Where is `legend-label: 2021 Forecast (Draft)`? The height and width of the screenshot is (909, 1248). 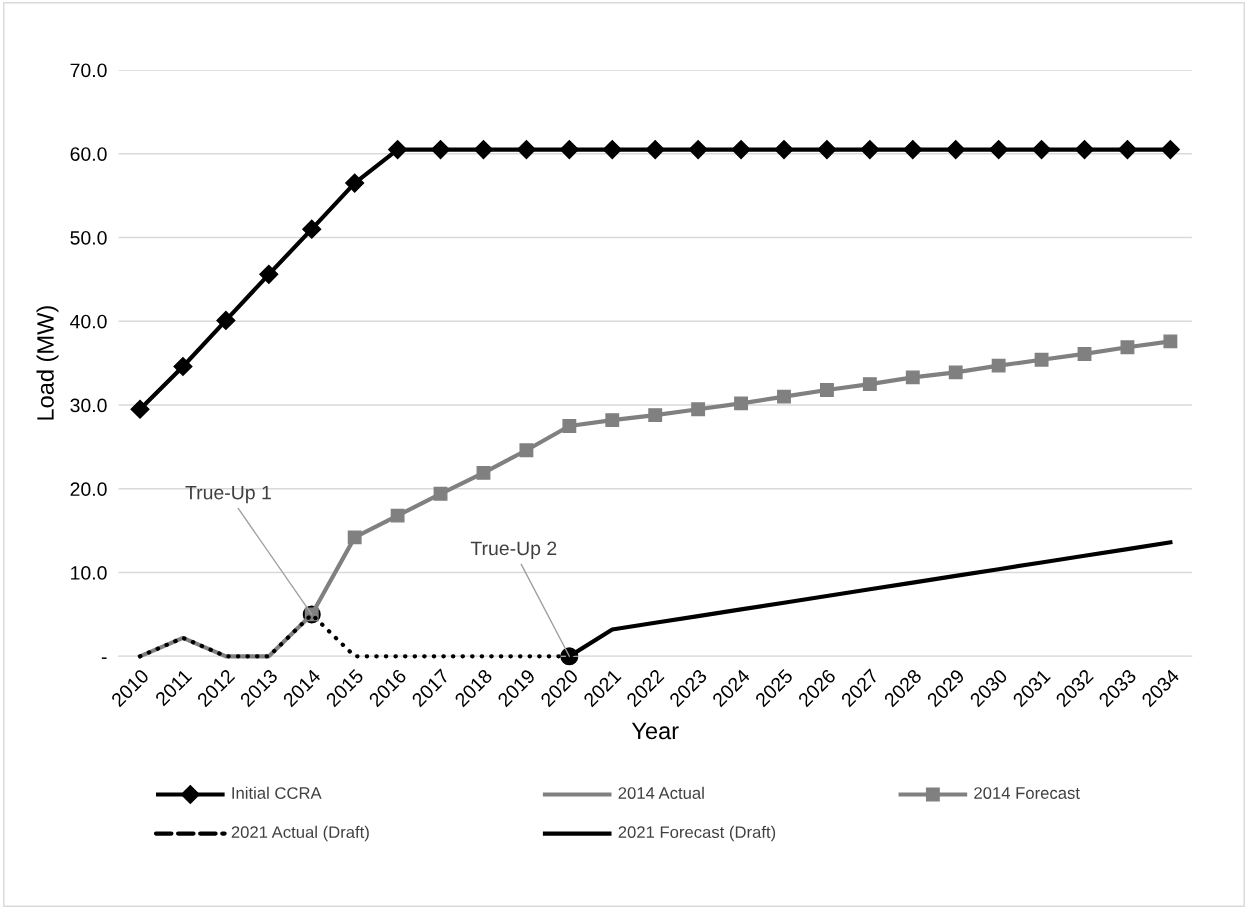 legend-label: 2021 Forecast (Draft) is located at coordinates (697, 833).